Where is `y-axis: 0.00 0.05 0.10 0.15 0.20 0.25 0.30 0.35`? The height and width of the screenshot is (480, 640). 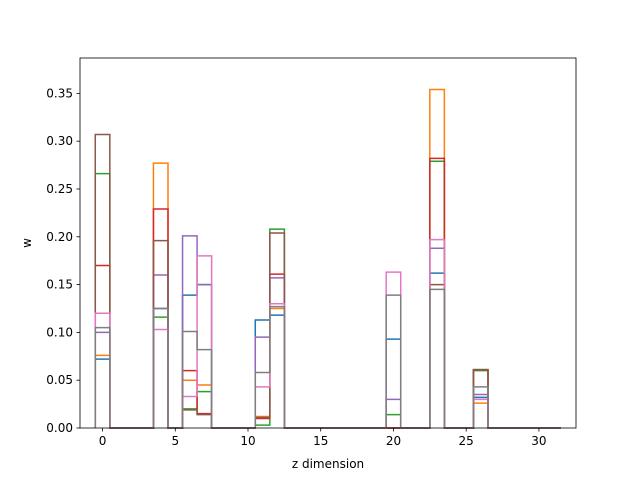
y-axis: 0.00 0.05 0.10 0.15 0.20 0.25 0.30 0.35 is located at coordinates (63, 260).